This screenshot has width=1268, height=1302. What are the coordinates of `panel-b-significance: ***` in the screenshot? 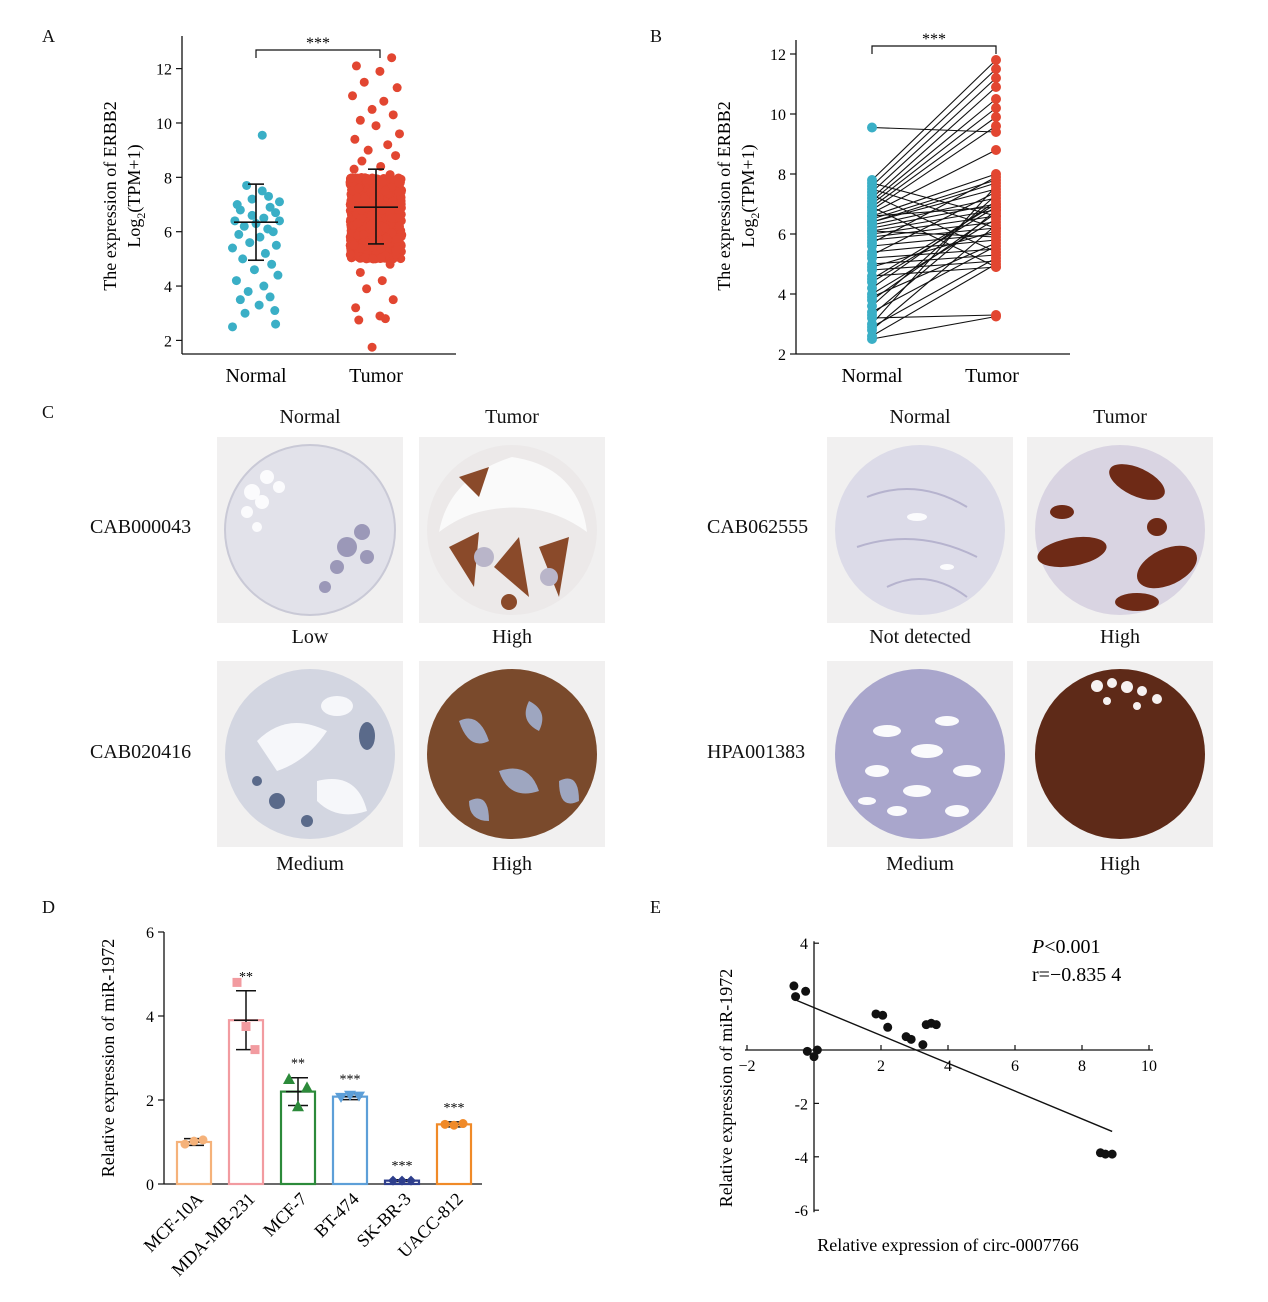 It's located at (934, 39).